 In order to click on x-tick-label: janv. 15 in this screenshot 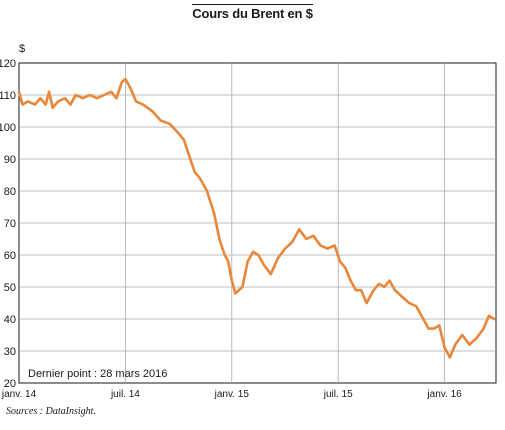, I will do `click(232, 394)`.